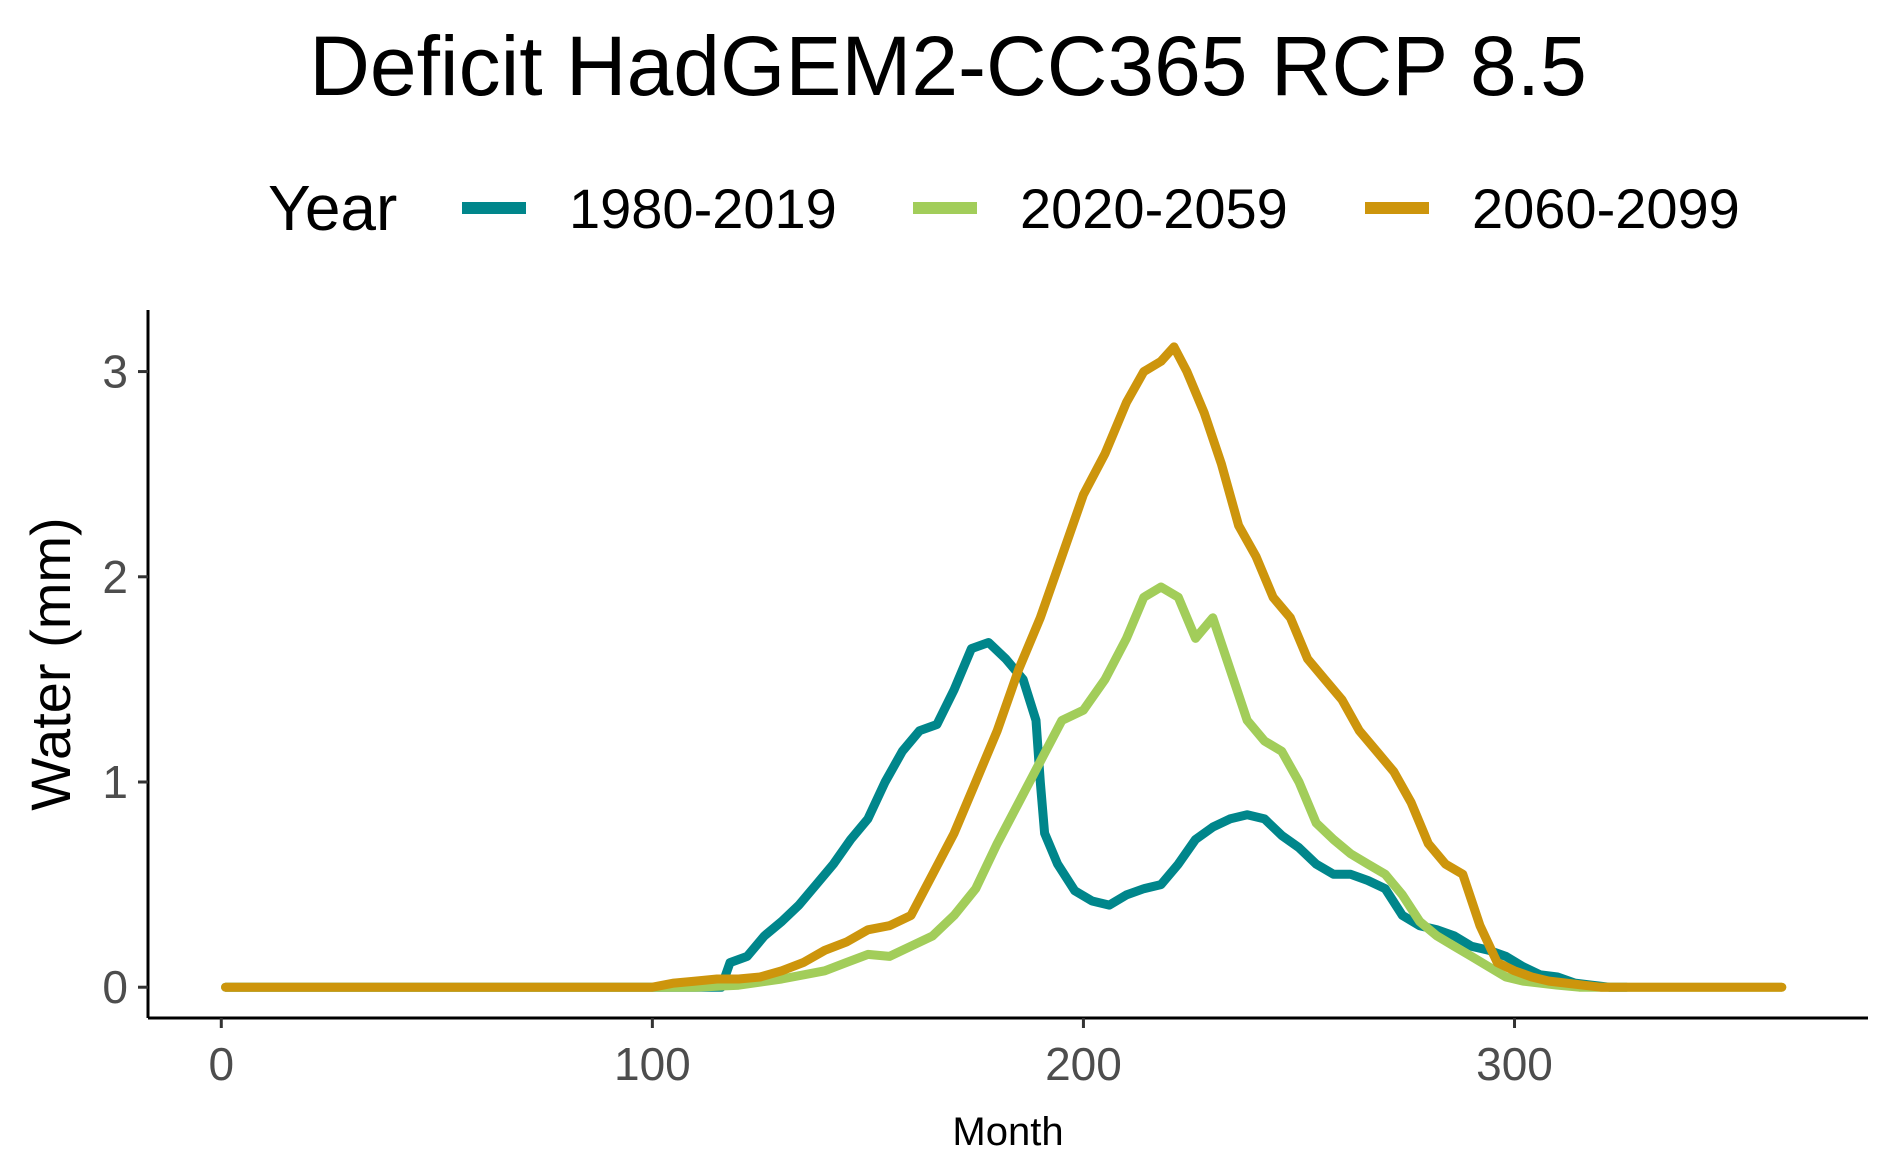 Image resolution: width=1896 pixels, height=1171 pixels. What do you see at coordinates (115, 372) in the screenshot?
I see `y-tick-label: 3` at bounding box center [115, 372].